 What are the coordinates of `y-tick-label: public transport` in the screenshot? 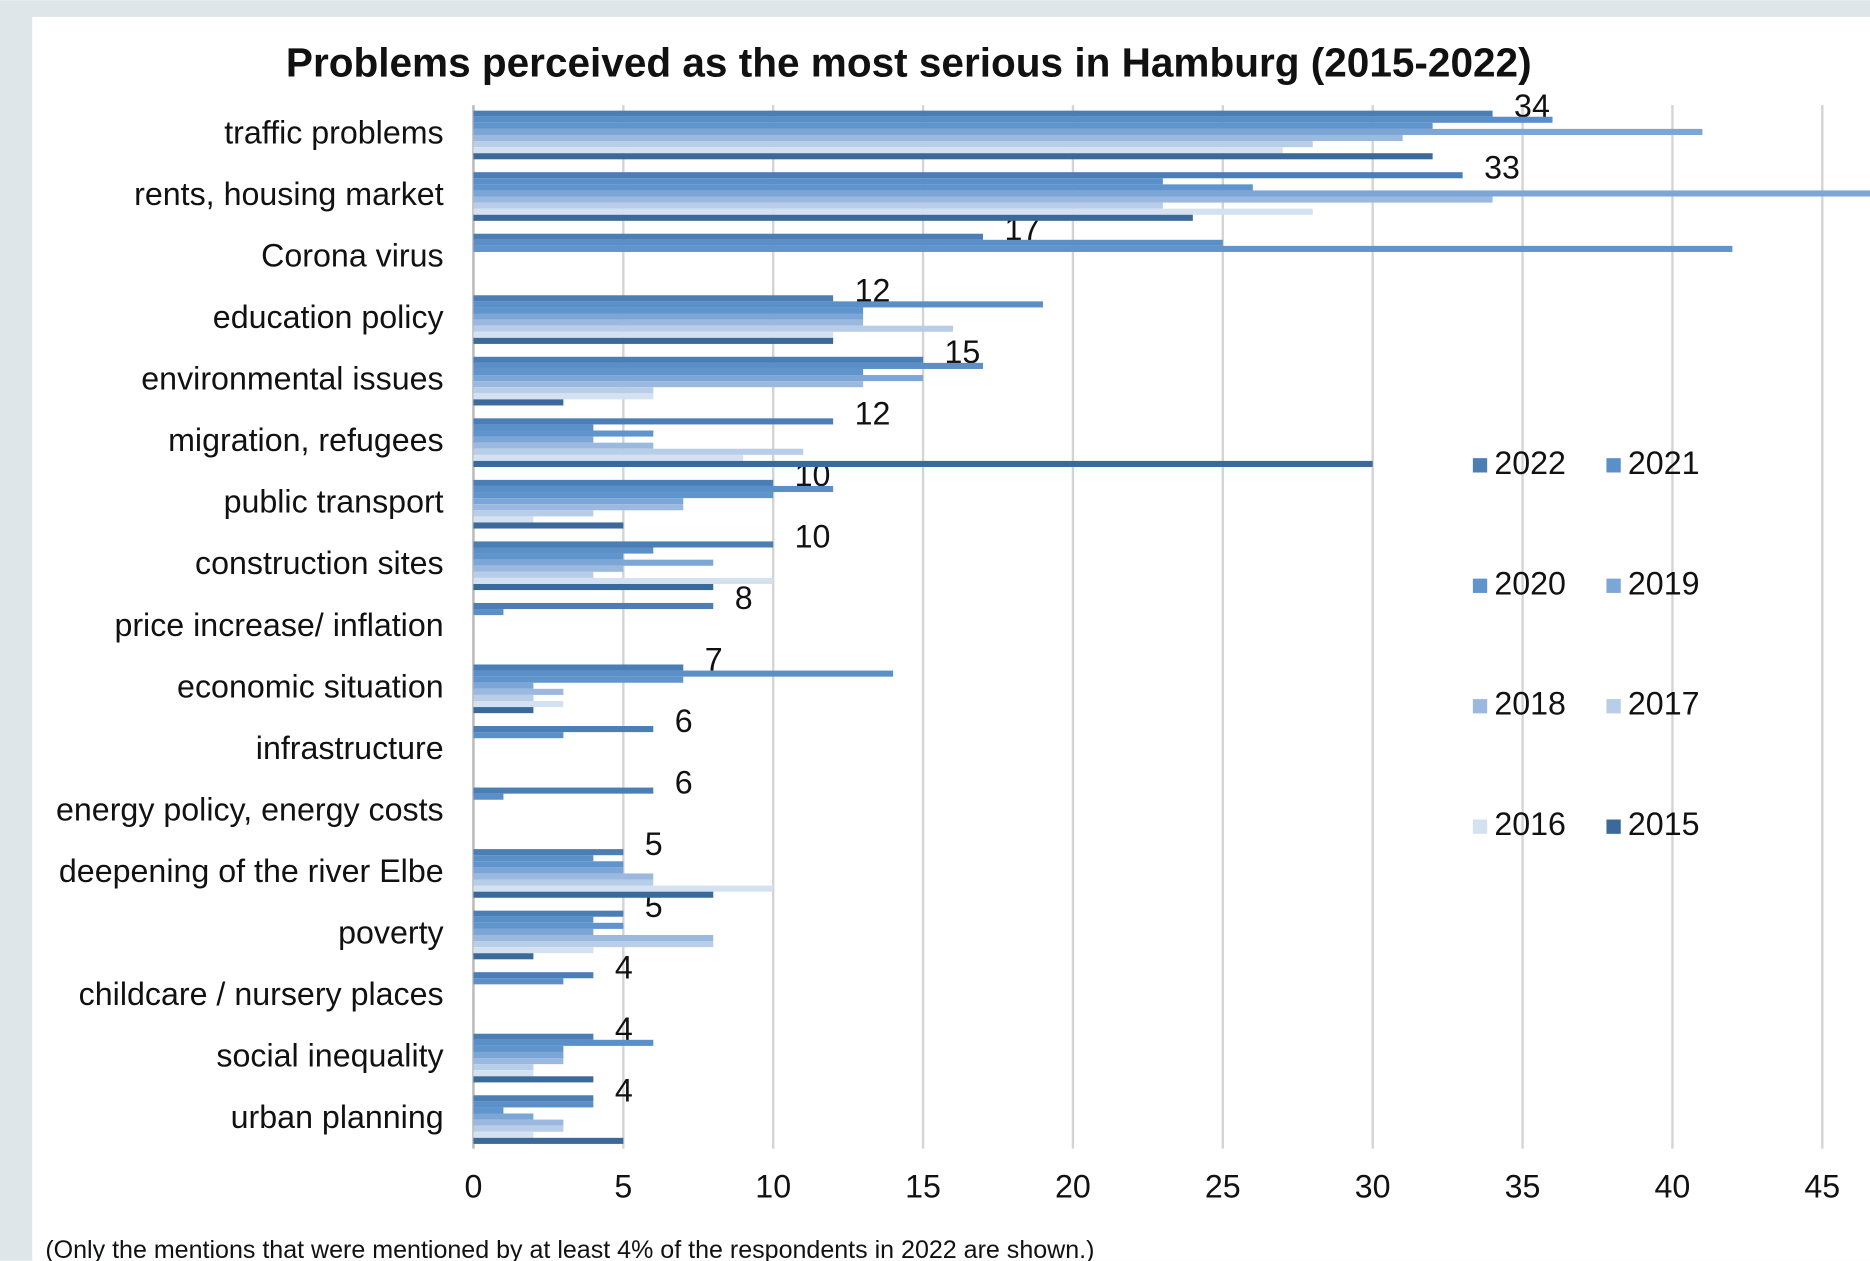 It's located at (334, 502).